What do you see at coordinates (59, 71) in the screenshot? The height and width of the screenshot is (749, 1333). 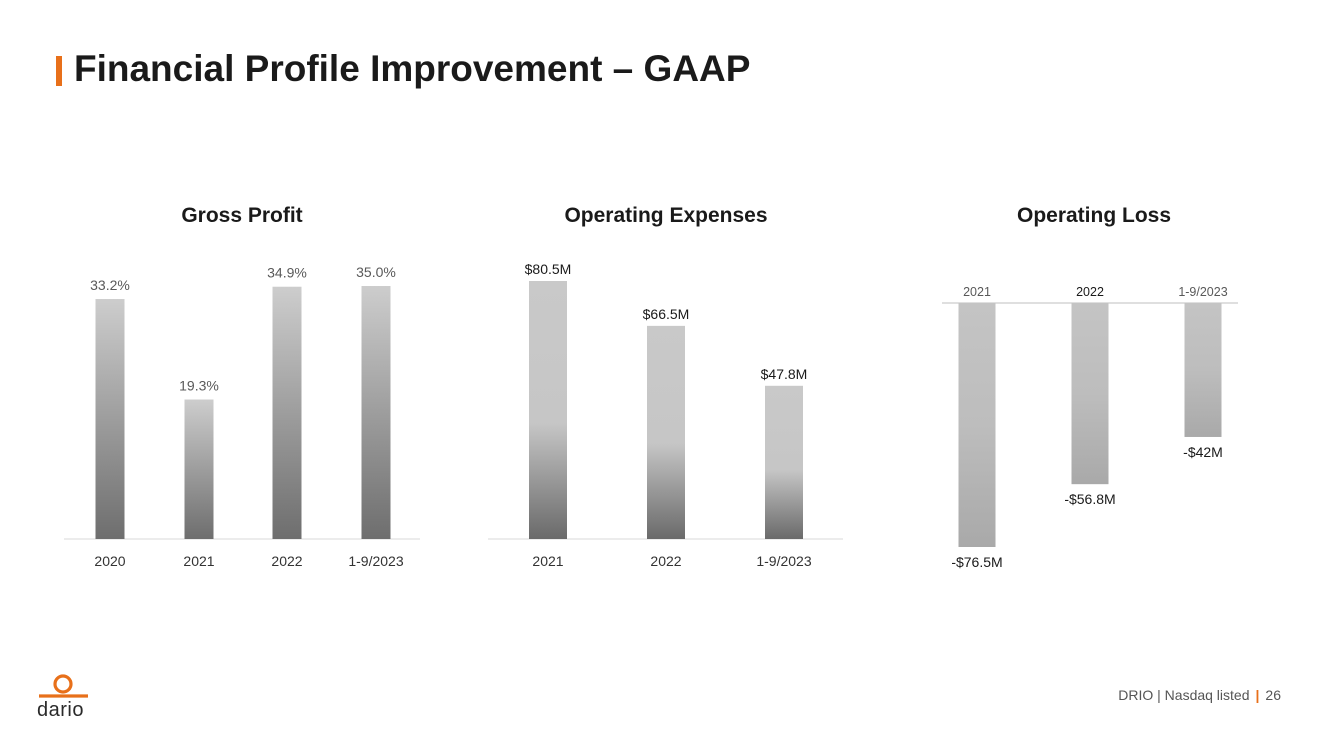 I see `title-accent-bar` at bounding box center [59, 71].